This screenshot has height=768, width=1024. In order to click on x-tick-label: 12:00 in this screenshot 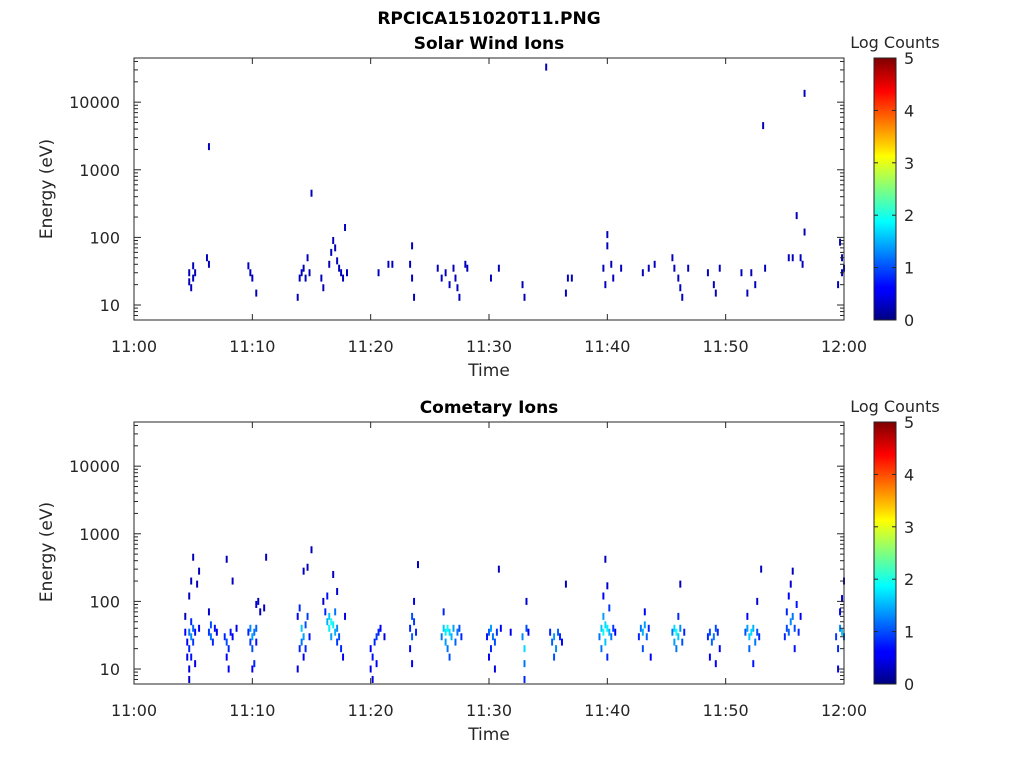, I will do `click(844, 346)`.